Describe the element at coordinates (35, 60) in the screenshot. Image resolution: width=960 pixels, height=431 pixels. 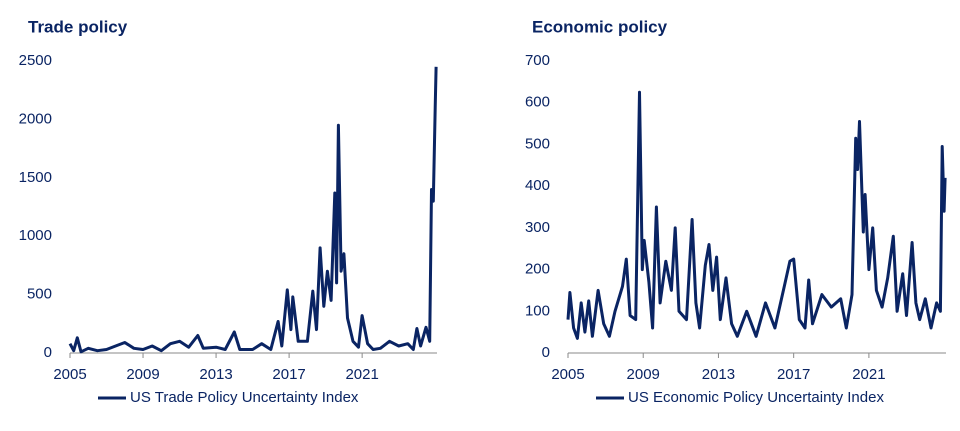
I see `y-tick-label: 2500` at that location.